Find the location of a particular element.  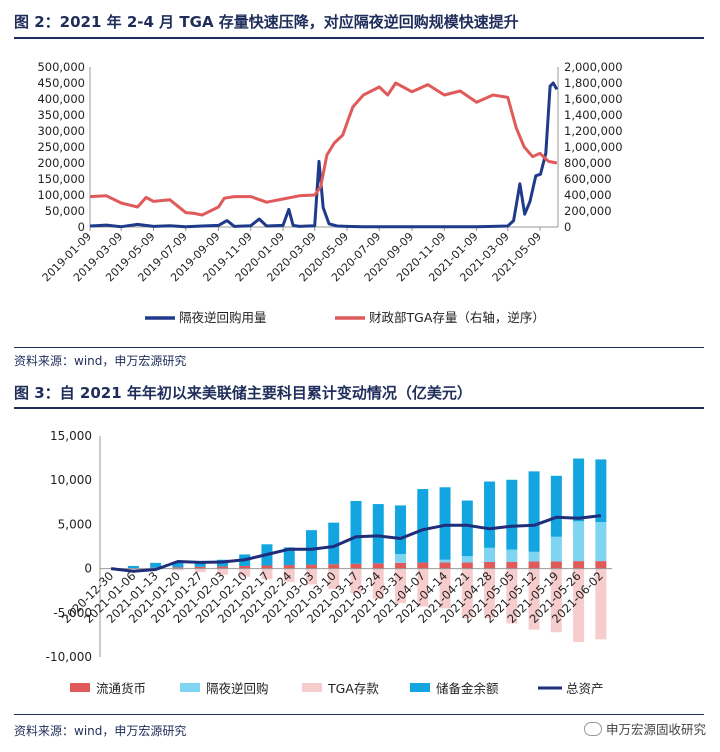

total-assets-line is located at coordinates (356, 543).